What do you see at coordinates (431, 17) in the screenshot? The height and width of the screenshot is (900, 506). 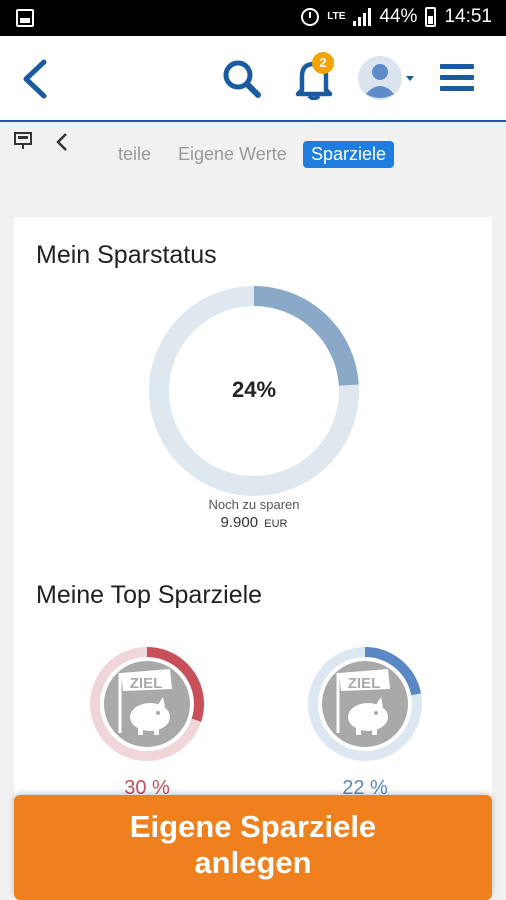 I see `battery-icon` at bounding box center [431, 17].